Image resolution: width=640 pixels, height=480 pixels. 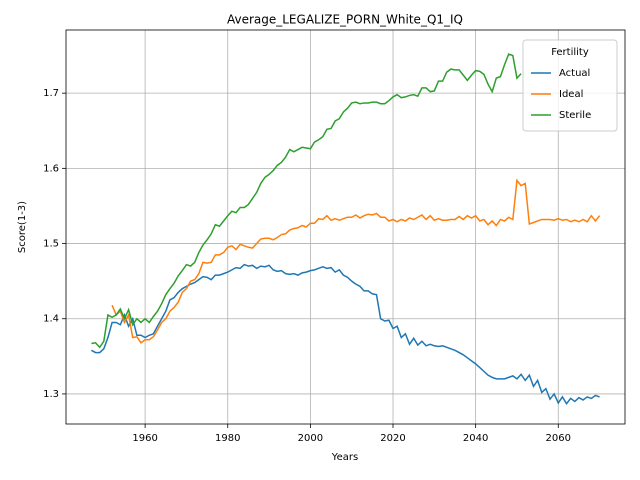 I want to click on x-tick-label: 1980, so click(x=227, y=438).